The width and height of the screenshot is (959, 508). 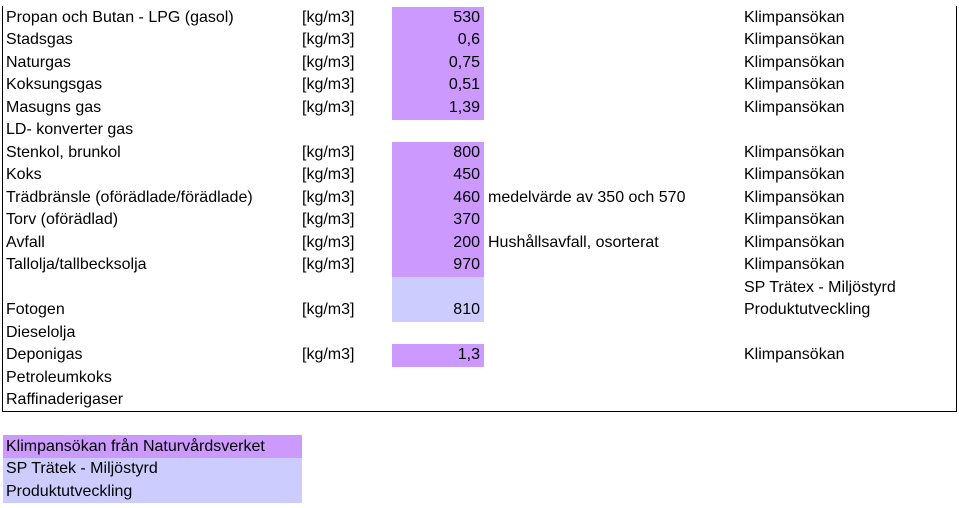 I want to click on density-value: 460, so click(x=466, y=197).